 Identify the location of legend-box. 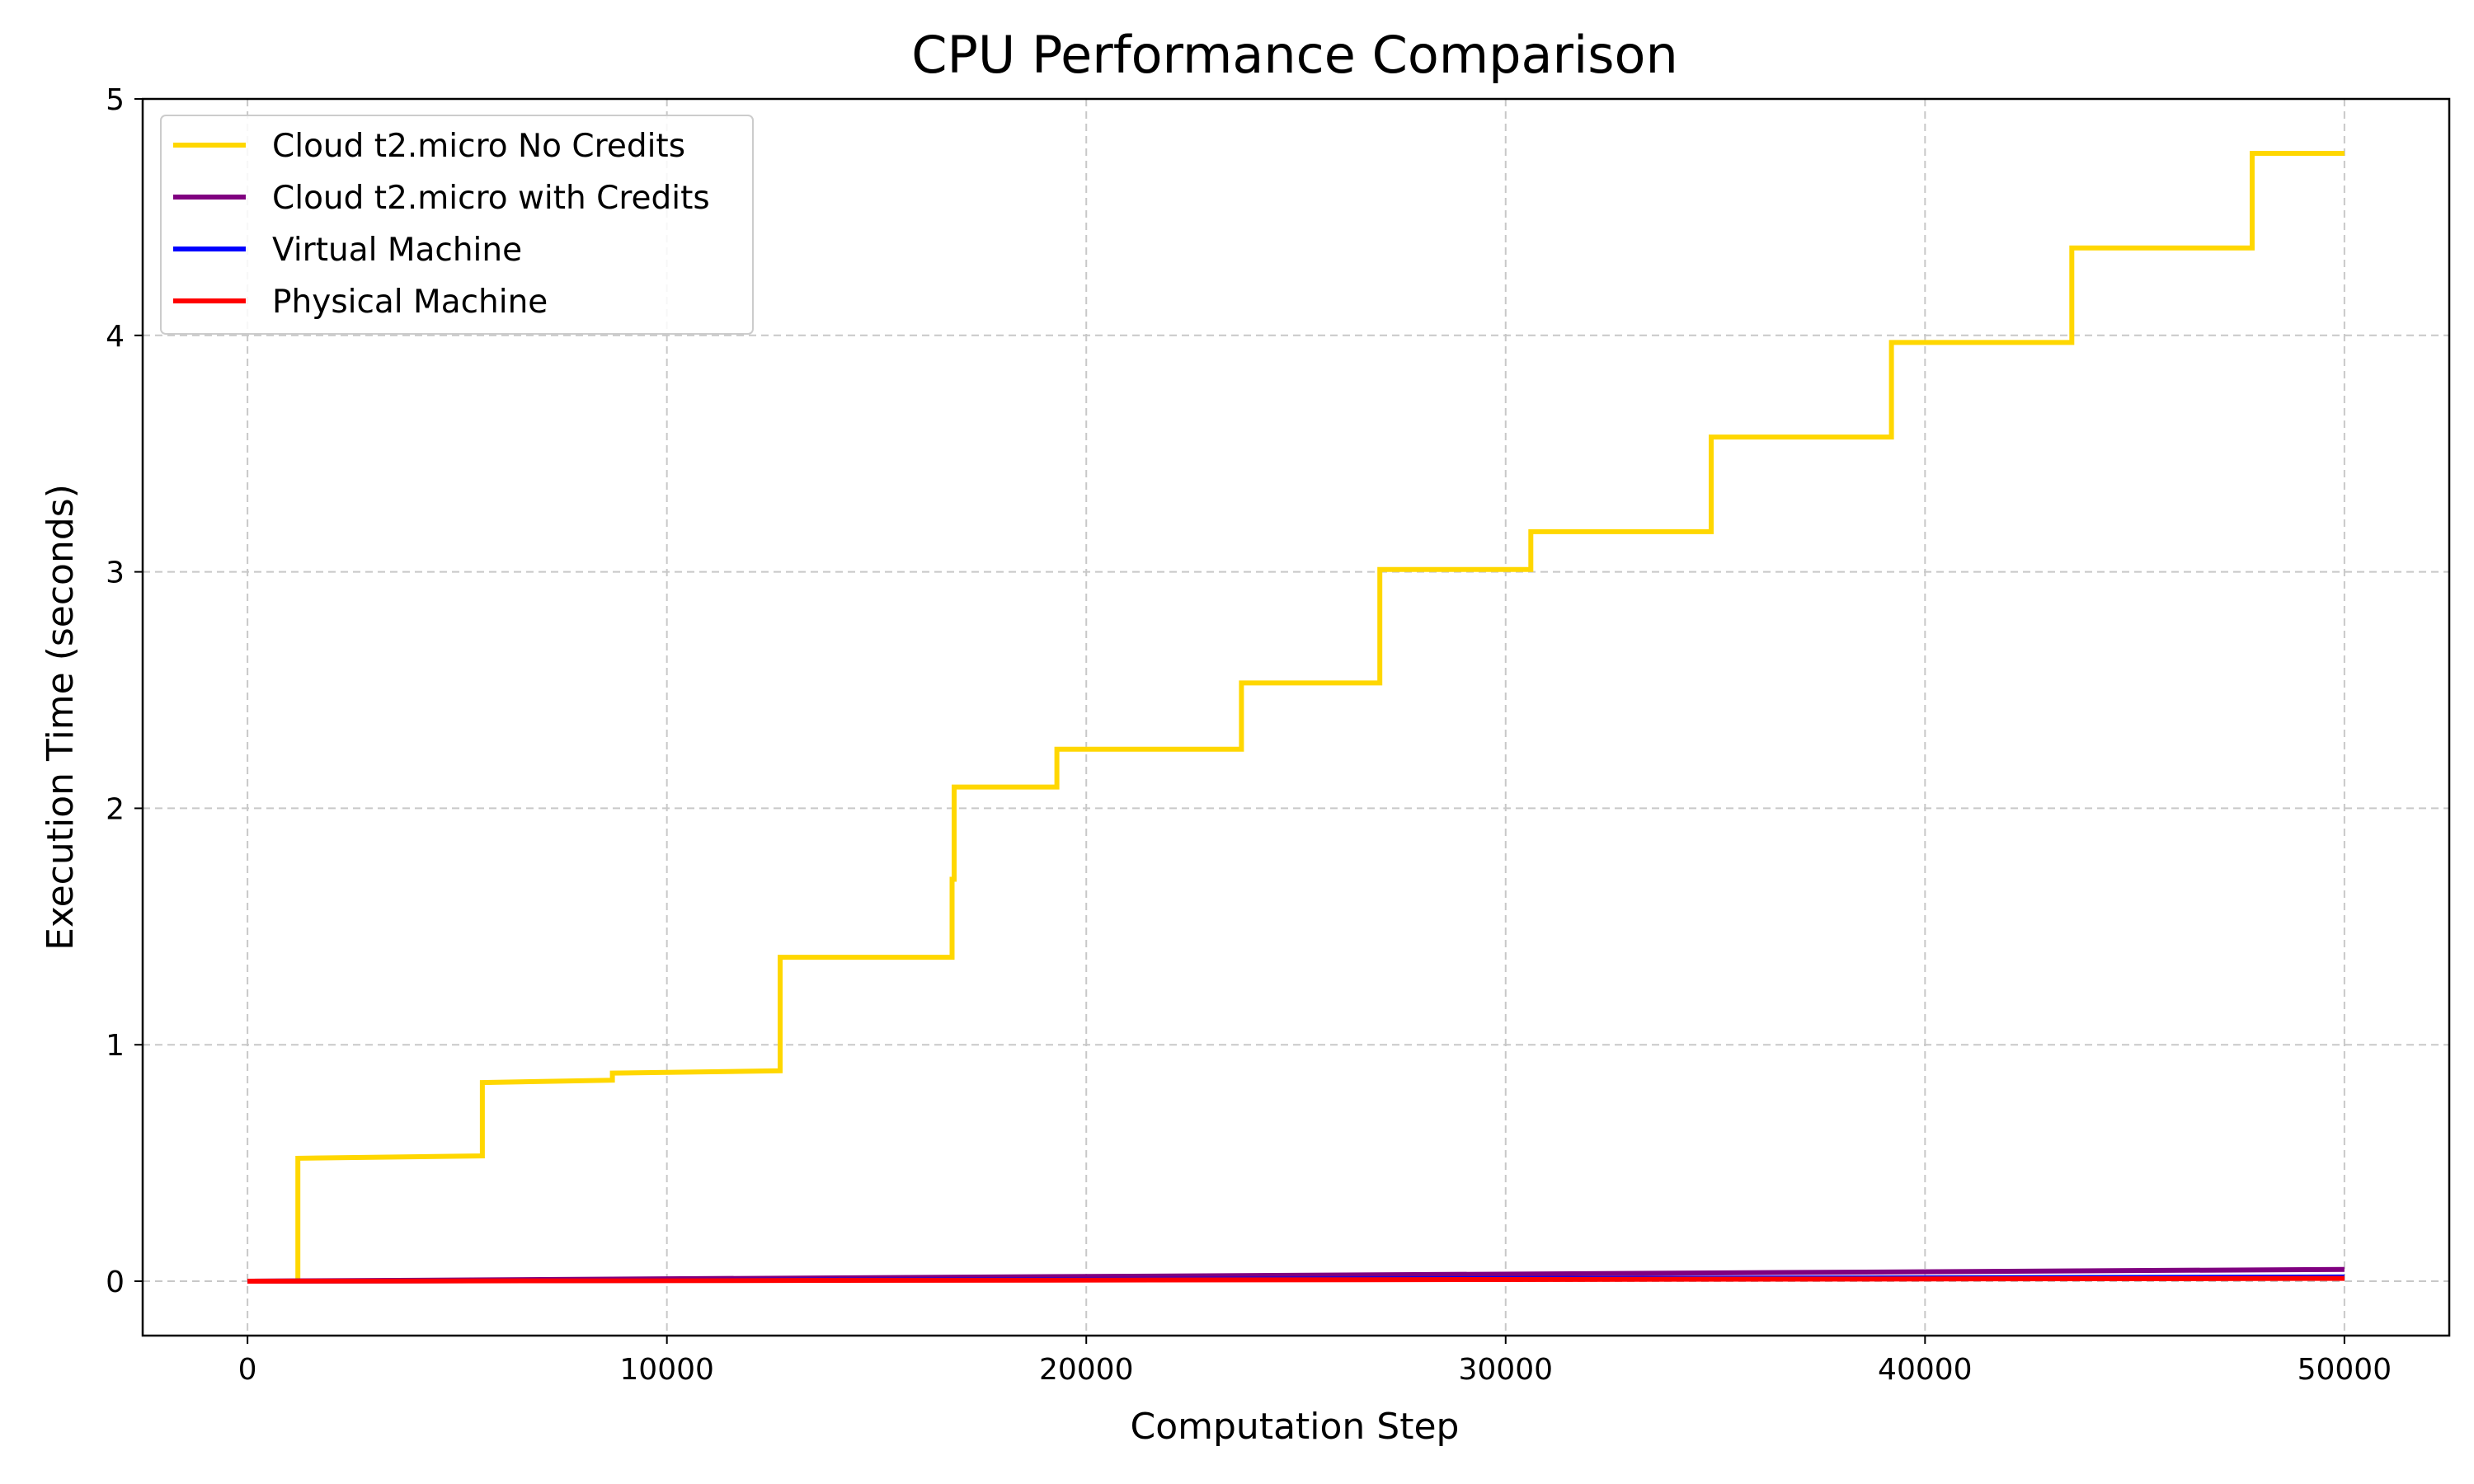
(457, 225).